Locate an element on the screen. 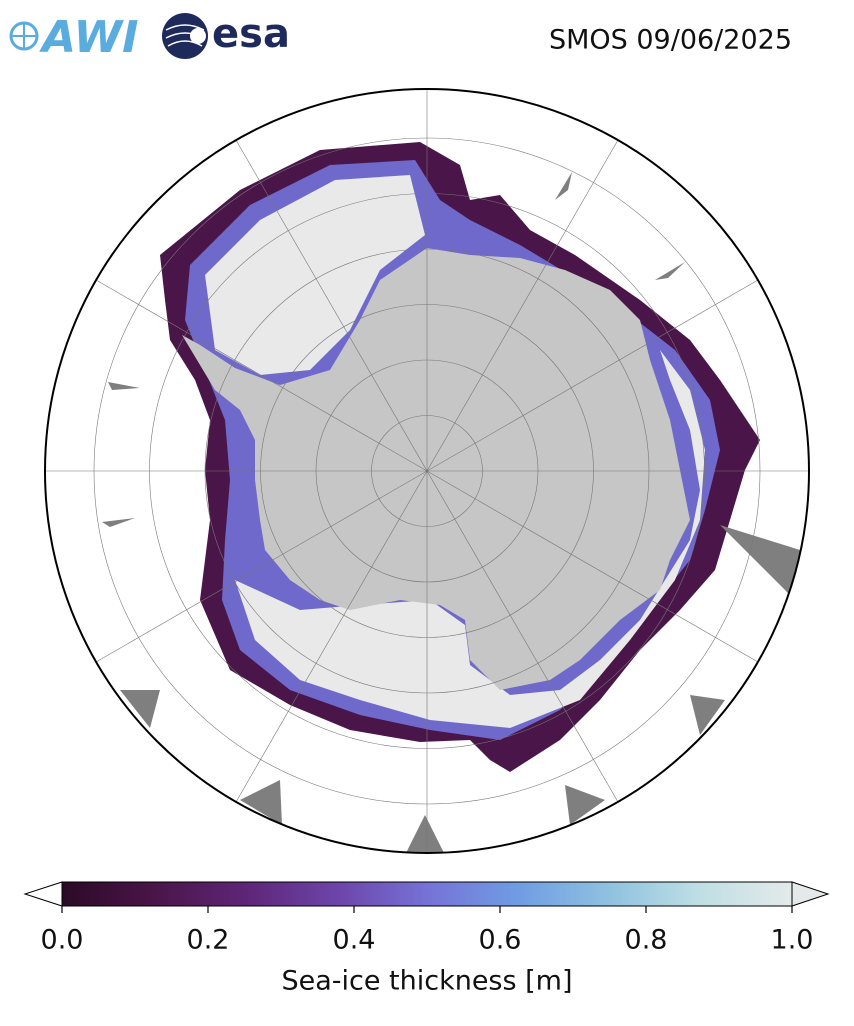 The width and height of the screenshot is (854, 1026). colorbar-under is located at coordinates (43, 894).